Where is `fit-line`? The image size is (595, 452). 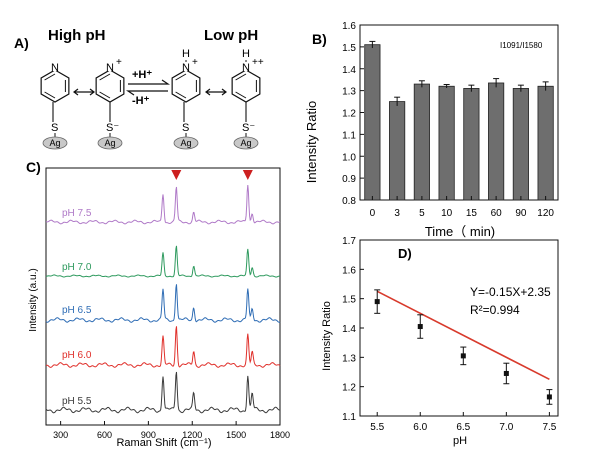
fit-line is located at coordinates (463, 335).